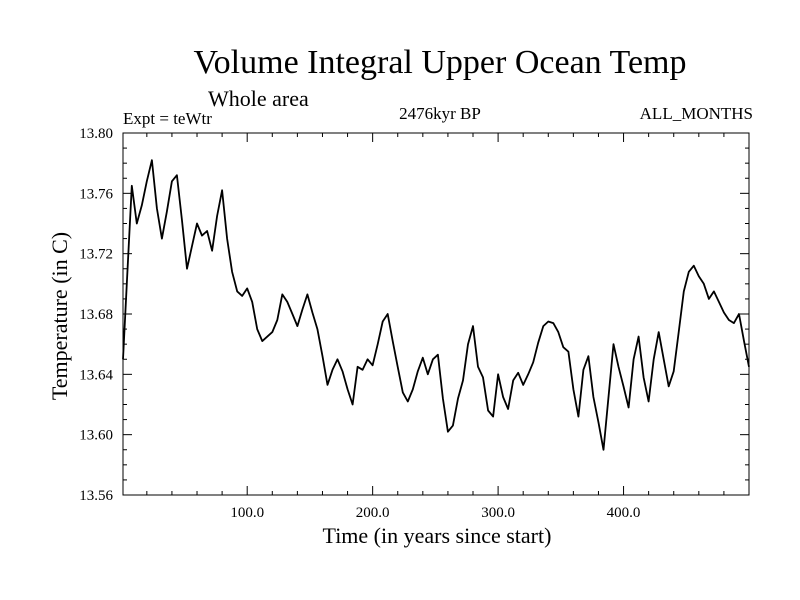  I want to click on x-axis-title: Time (in years since start), so click(437, 535).